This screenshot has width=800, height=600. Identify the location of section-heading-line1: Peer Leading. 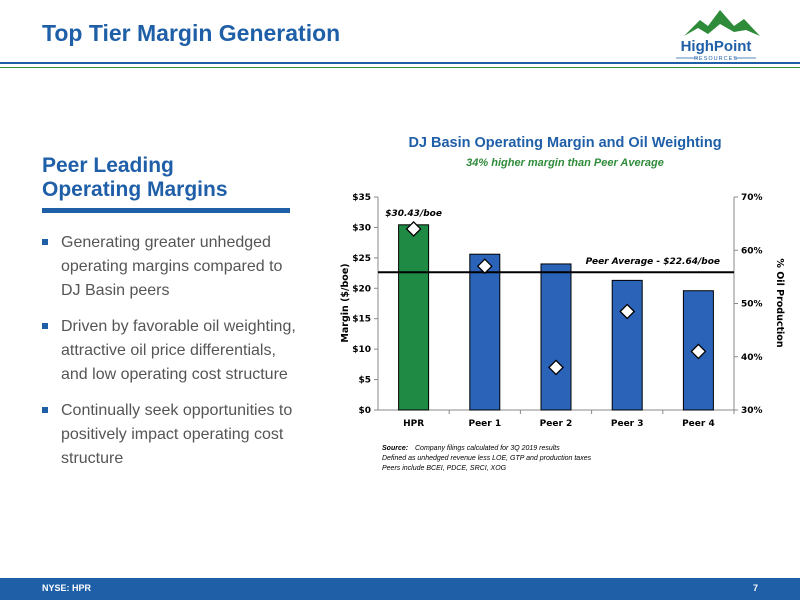
(108, 165).